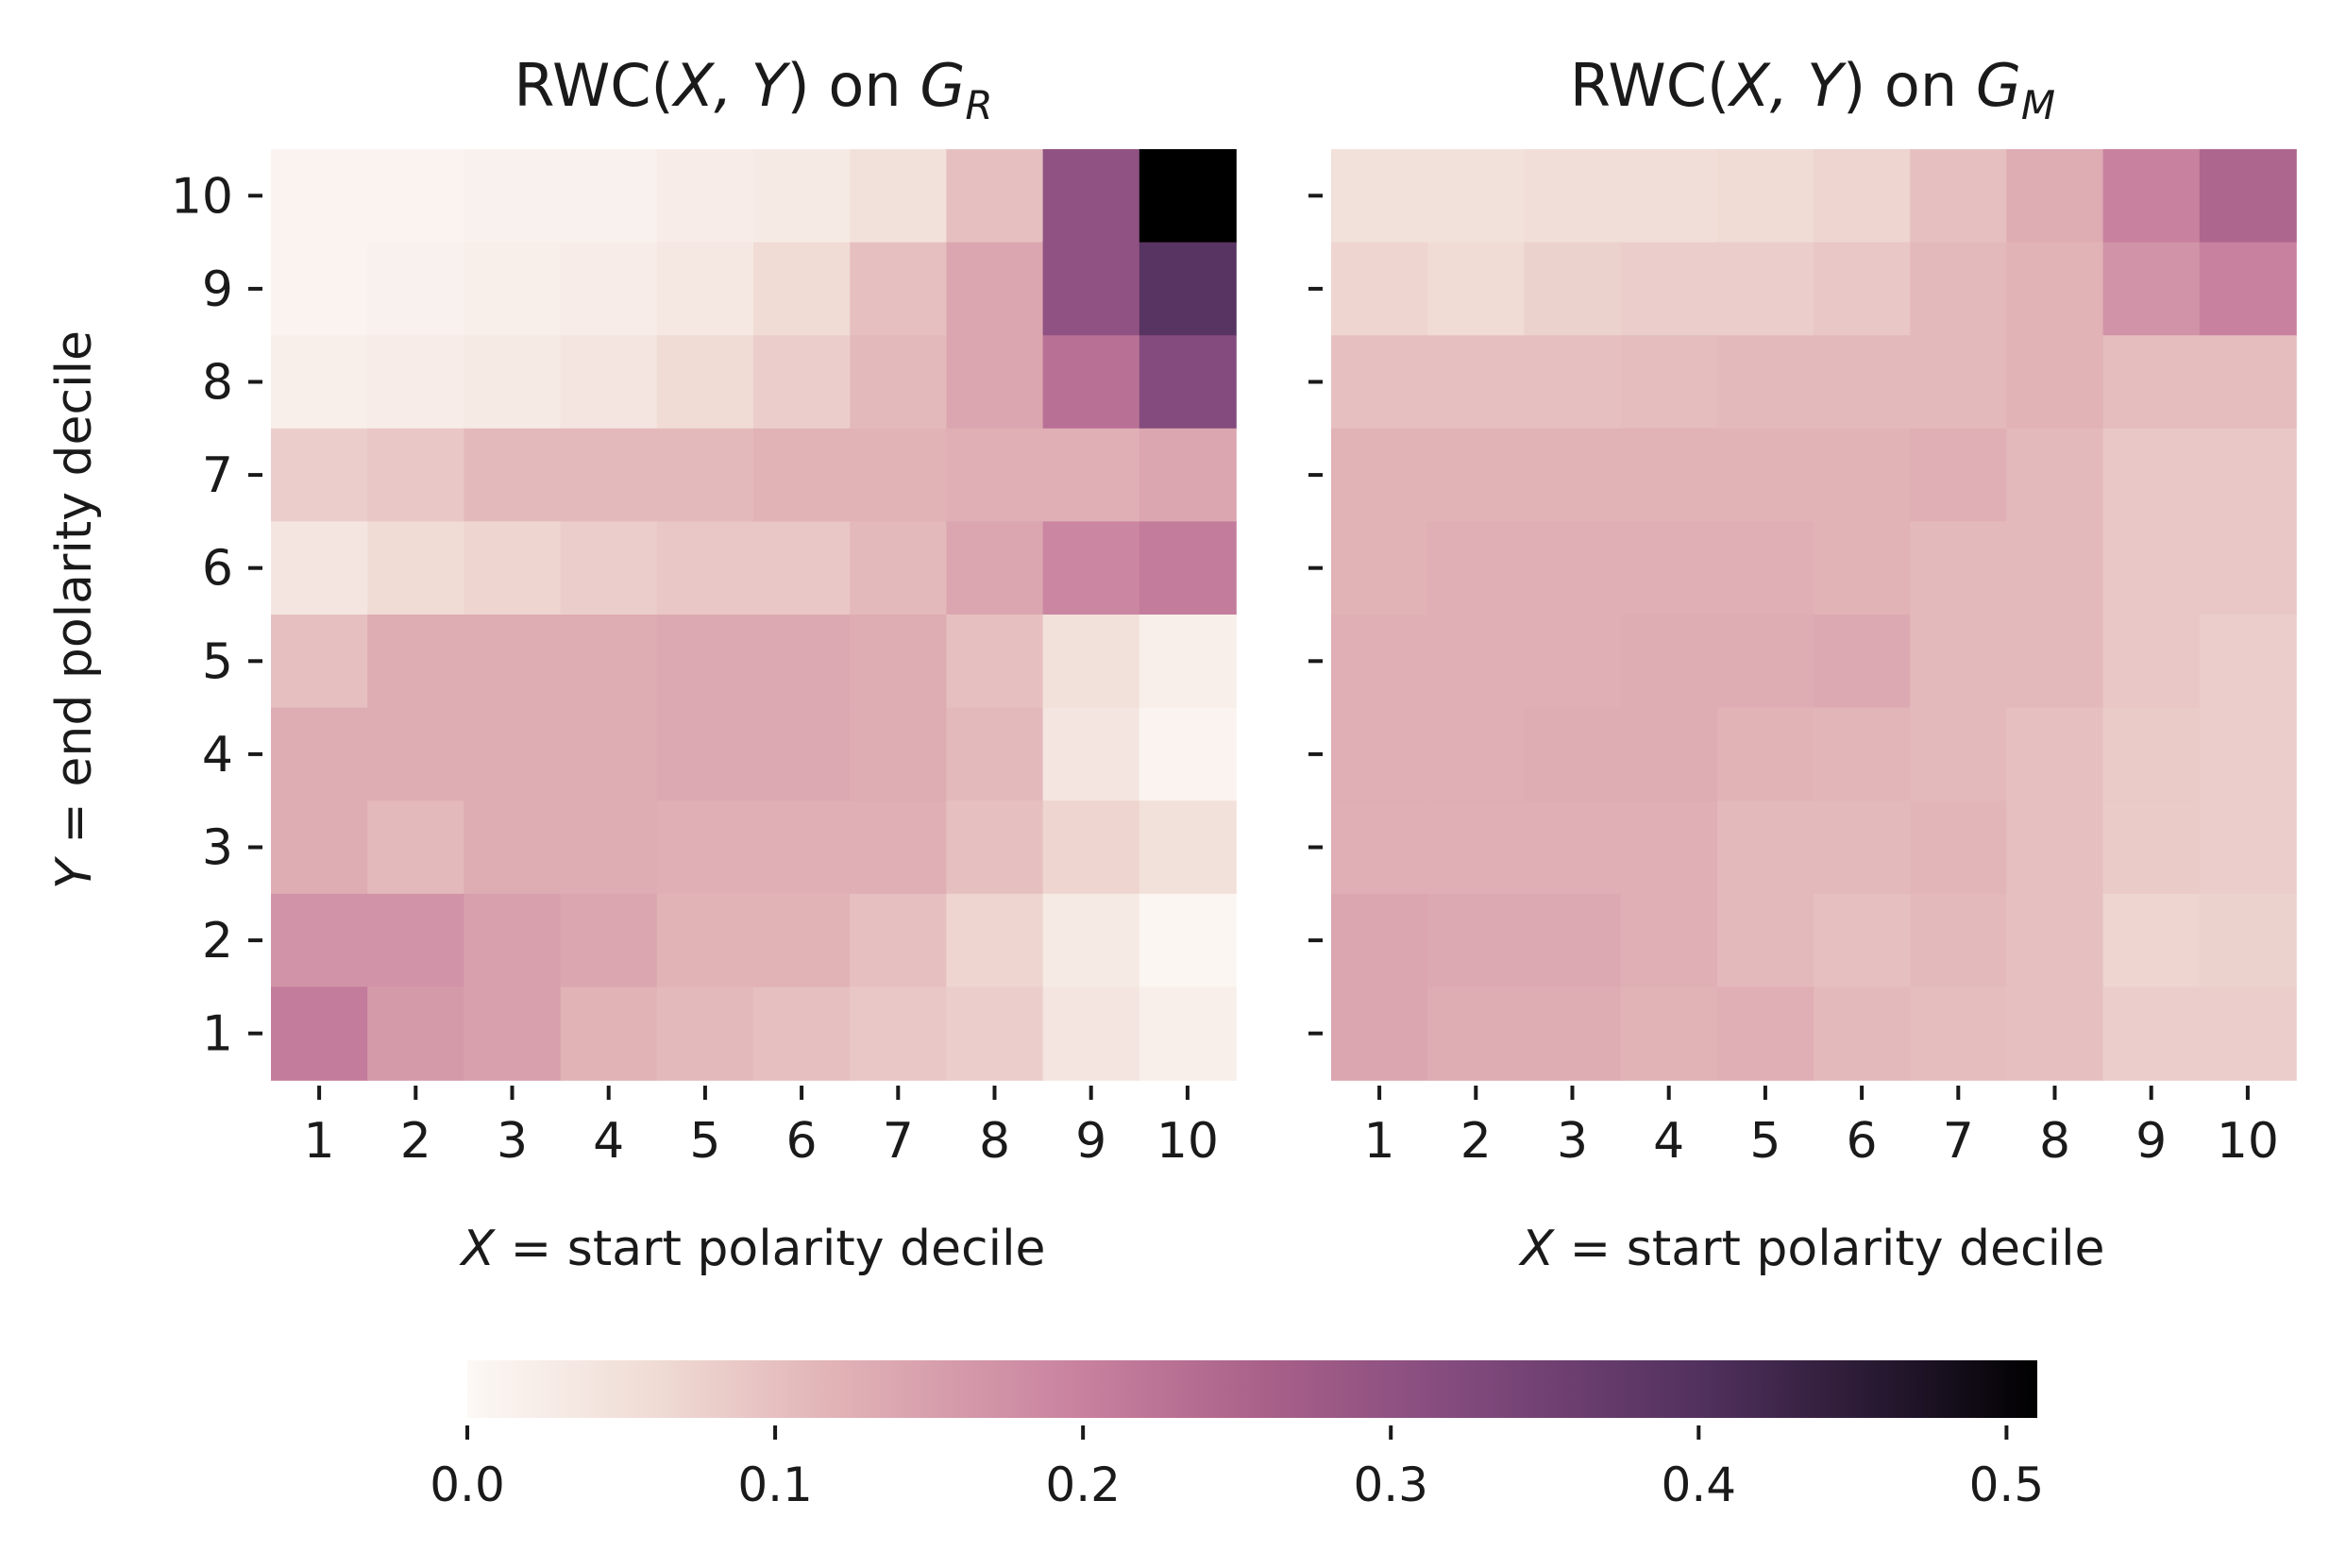  I want to click on x-tick-label-gm-4: 4, so click(1669, 1142).